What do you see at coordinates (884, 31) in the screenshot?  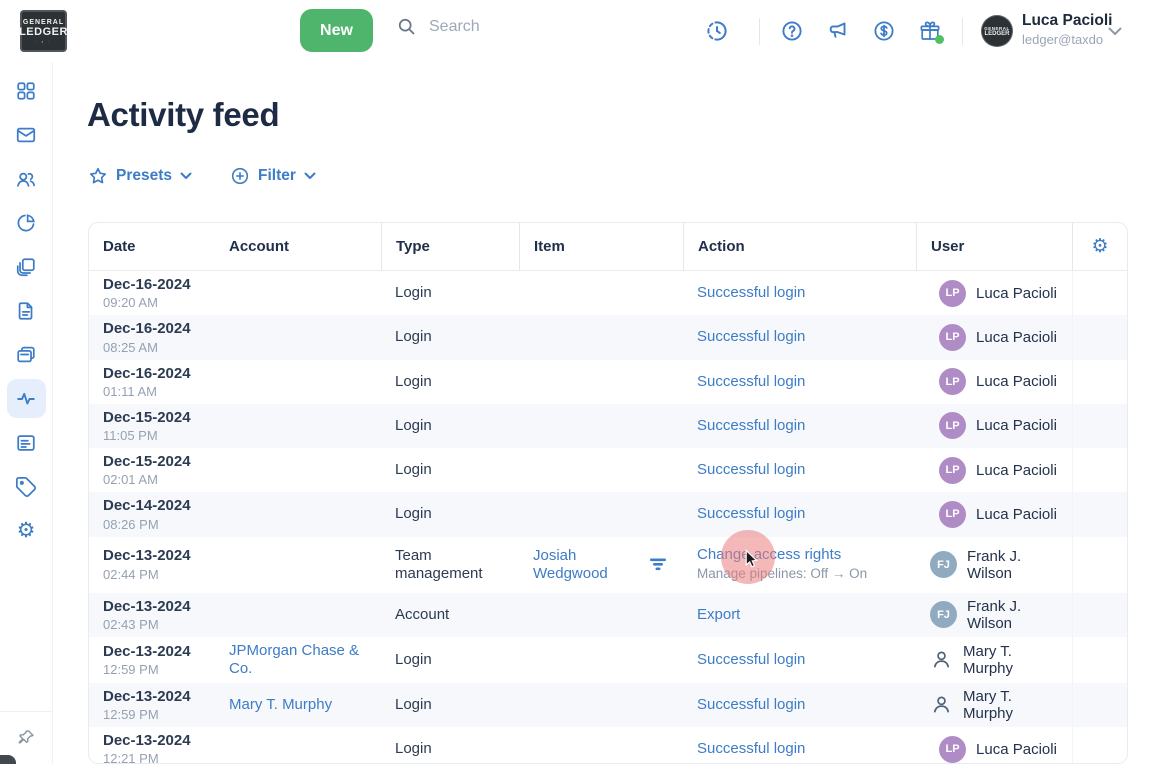 I see `billing-dollar-icon` at bounding box center [884, 31].